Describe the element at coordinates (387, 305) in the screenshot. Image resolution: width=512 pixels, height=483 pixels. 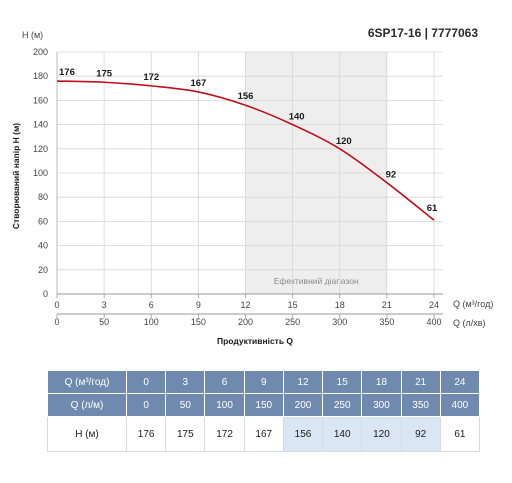
I see `x-tick-label: 21` at that location.